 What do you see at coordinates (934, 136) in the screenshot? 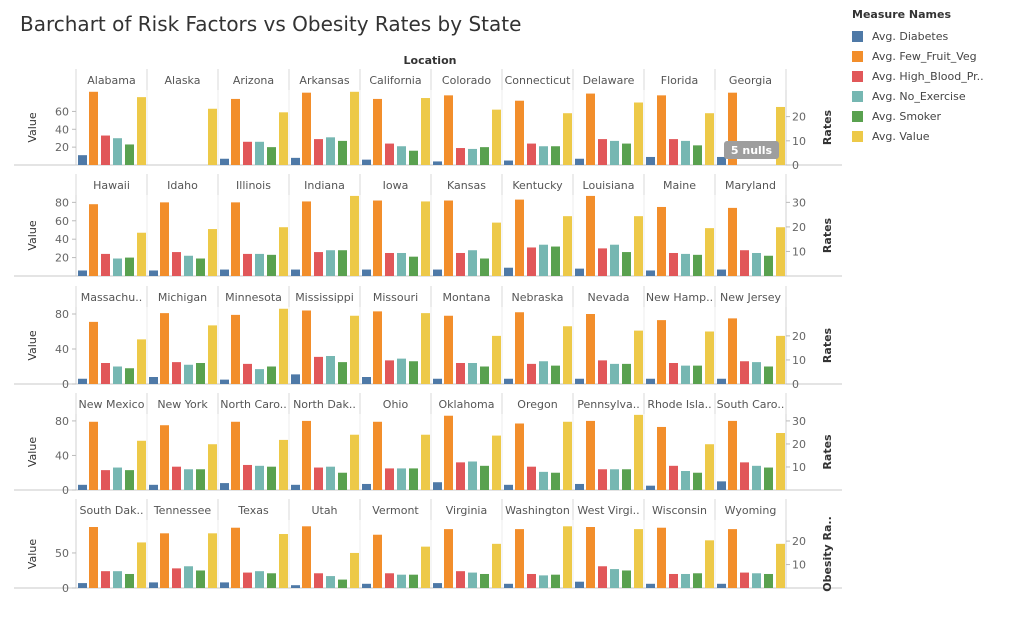
I see `legend-item: Avg. Value` at bounding box center [934, 136].